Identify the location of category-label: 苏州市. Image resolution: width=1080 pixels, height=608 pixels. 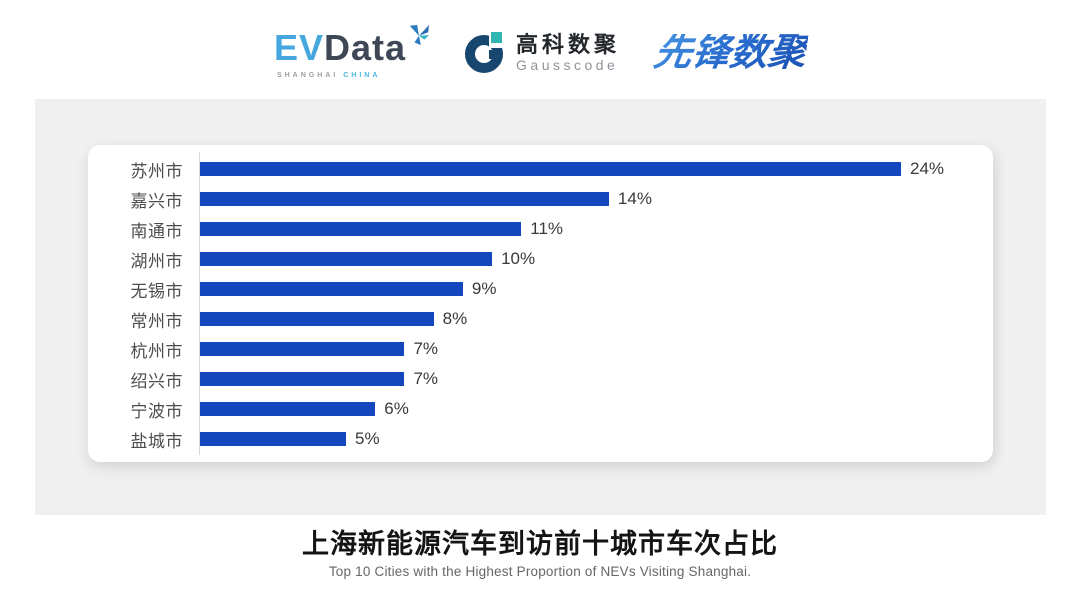
(156, 171).